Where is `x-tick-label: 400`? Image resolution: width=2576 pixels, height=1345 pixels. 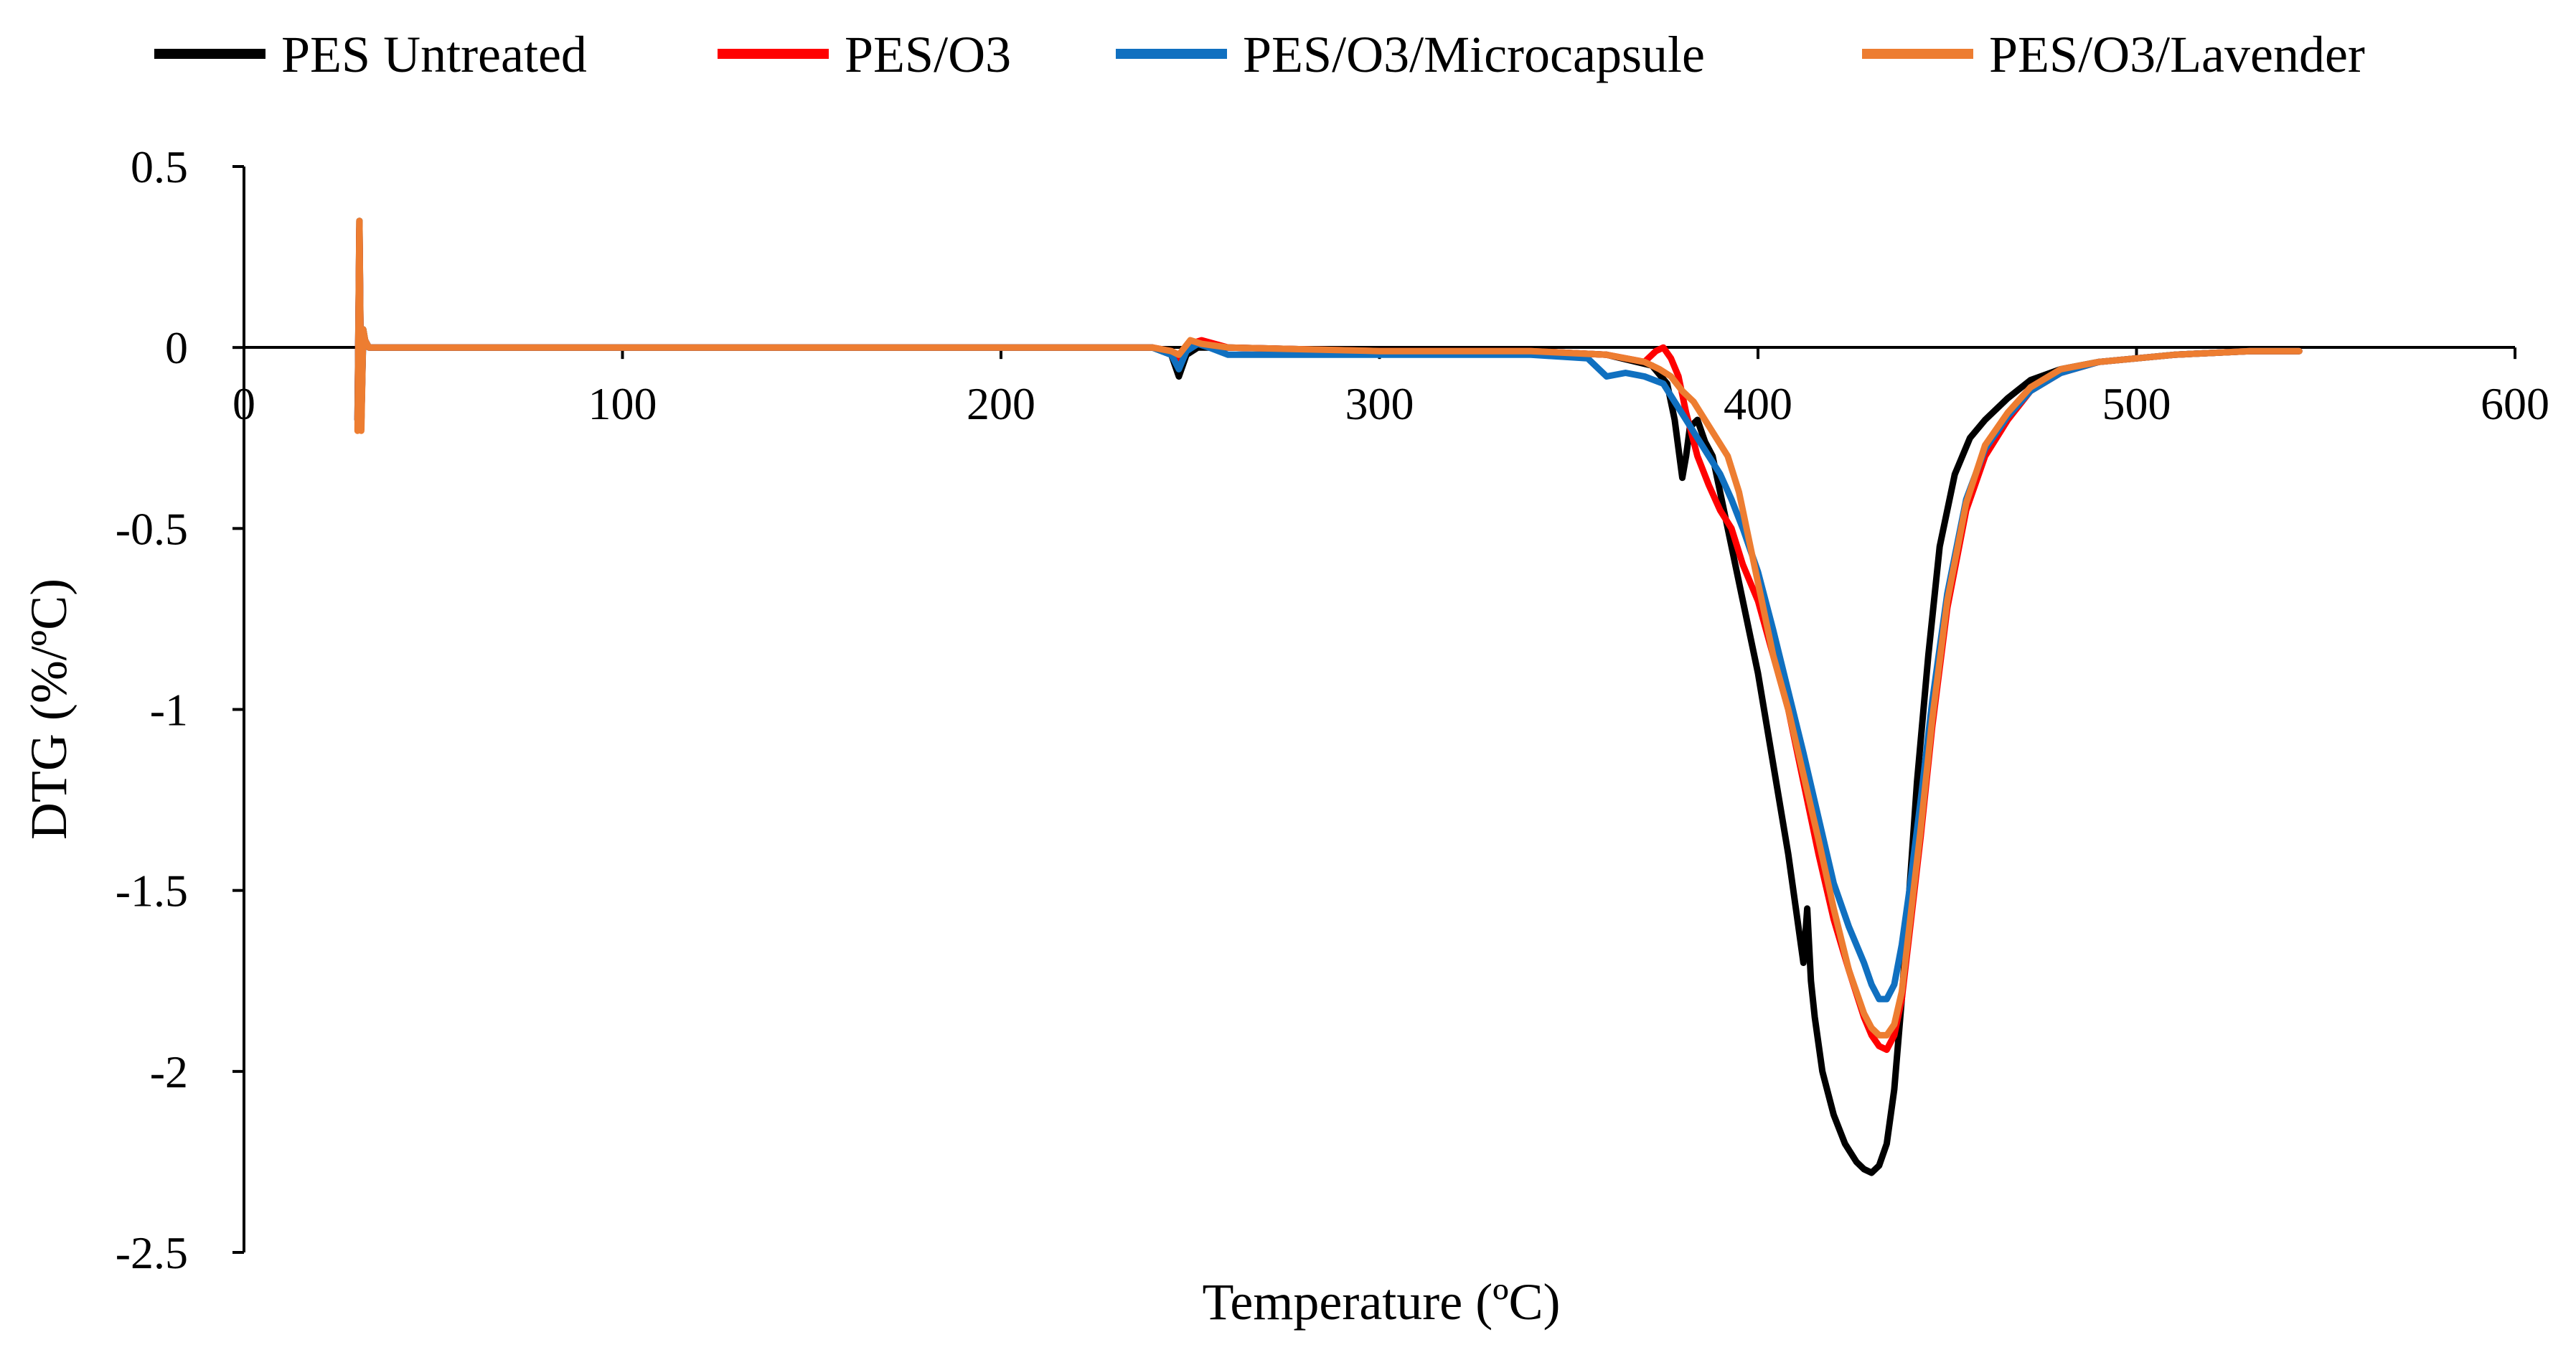
x-tick-label: 400 is located at coordinates (1758, 403).